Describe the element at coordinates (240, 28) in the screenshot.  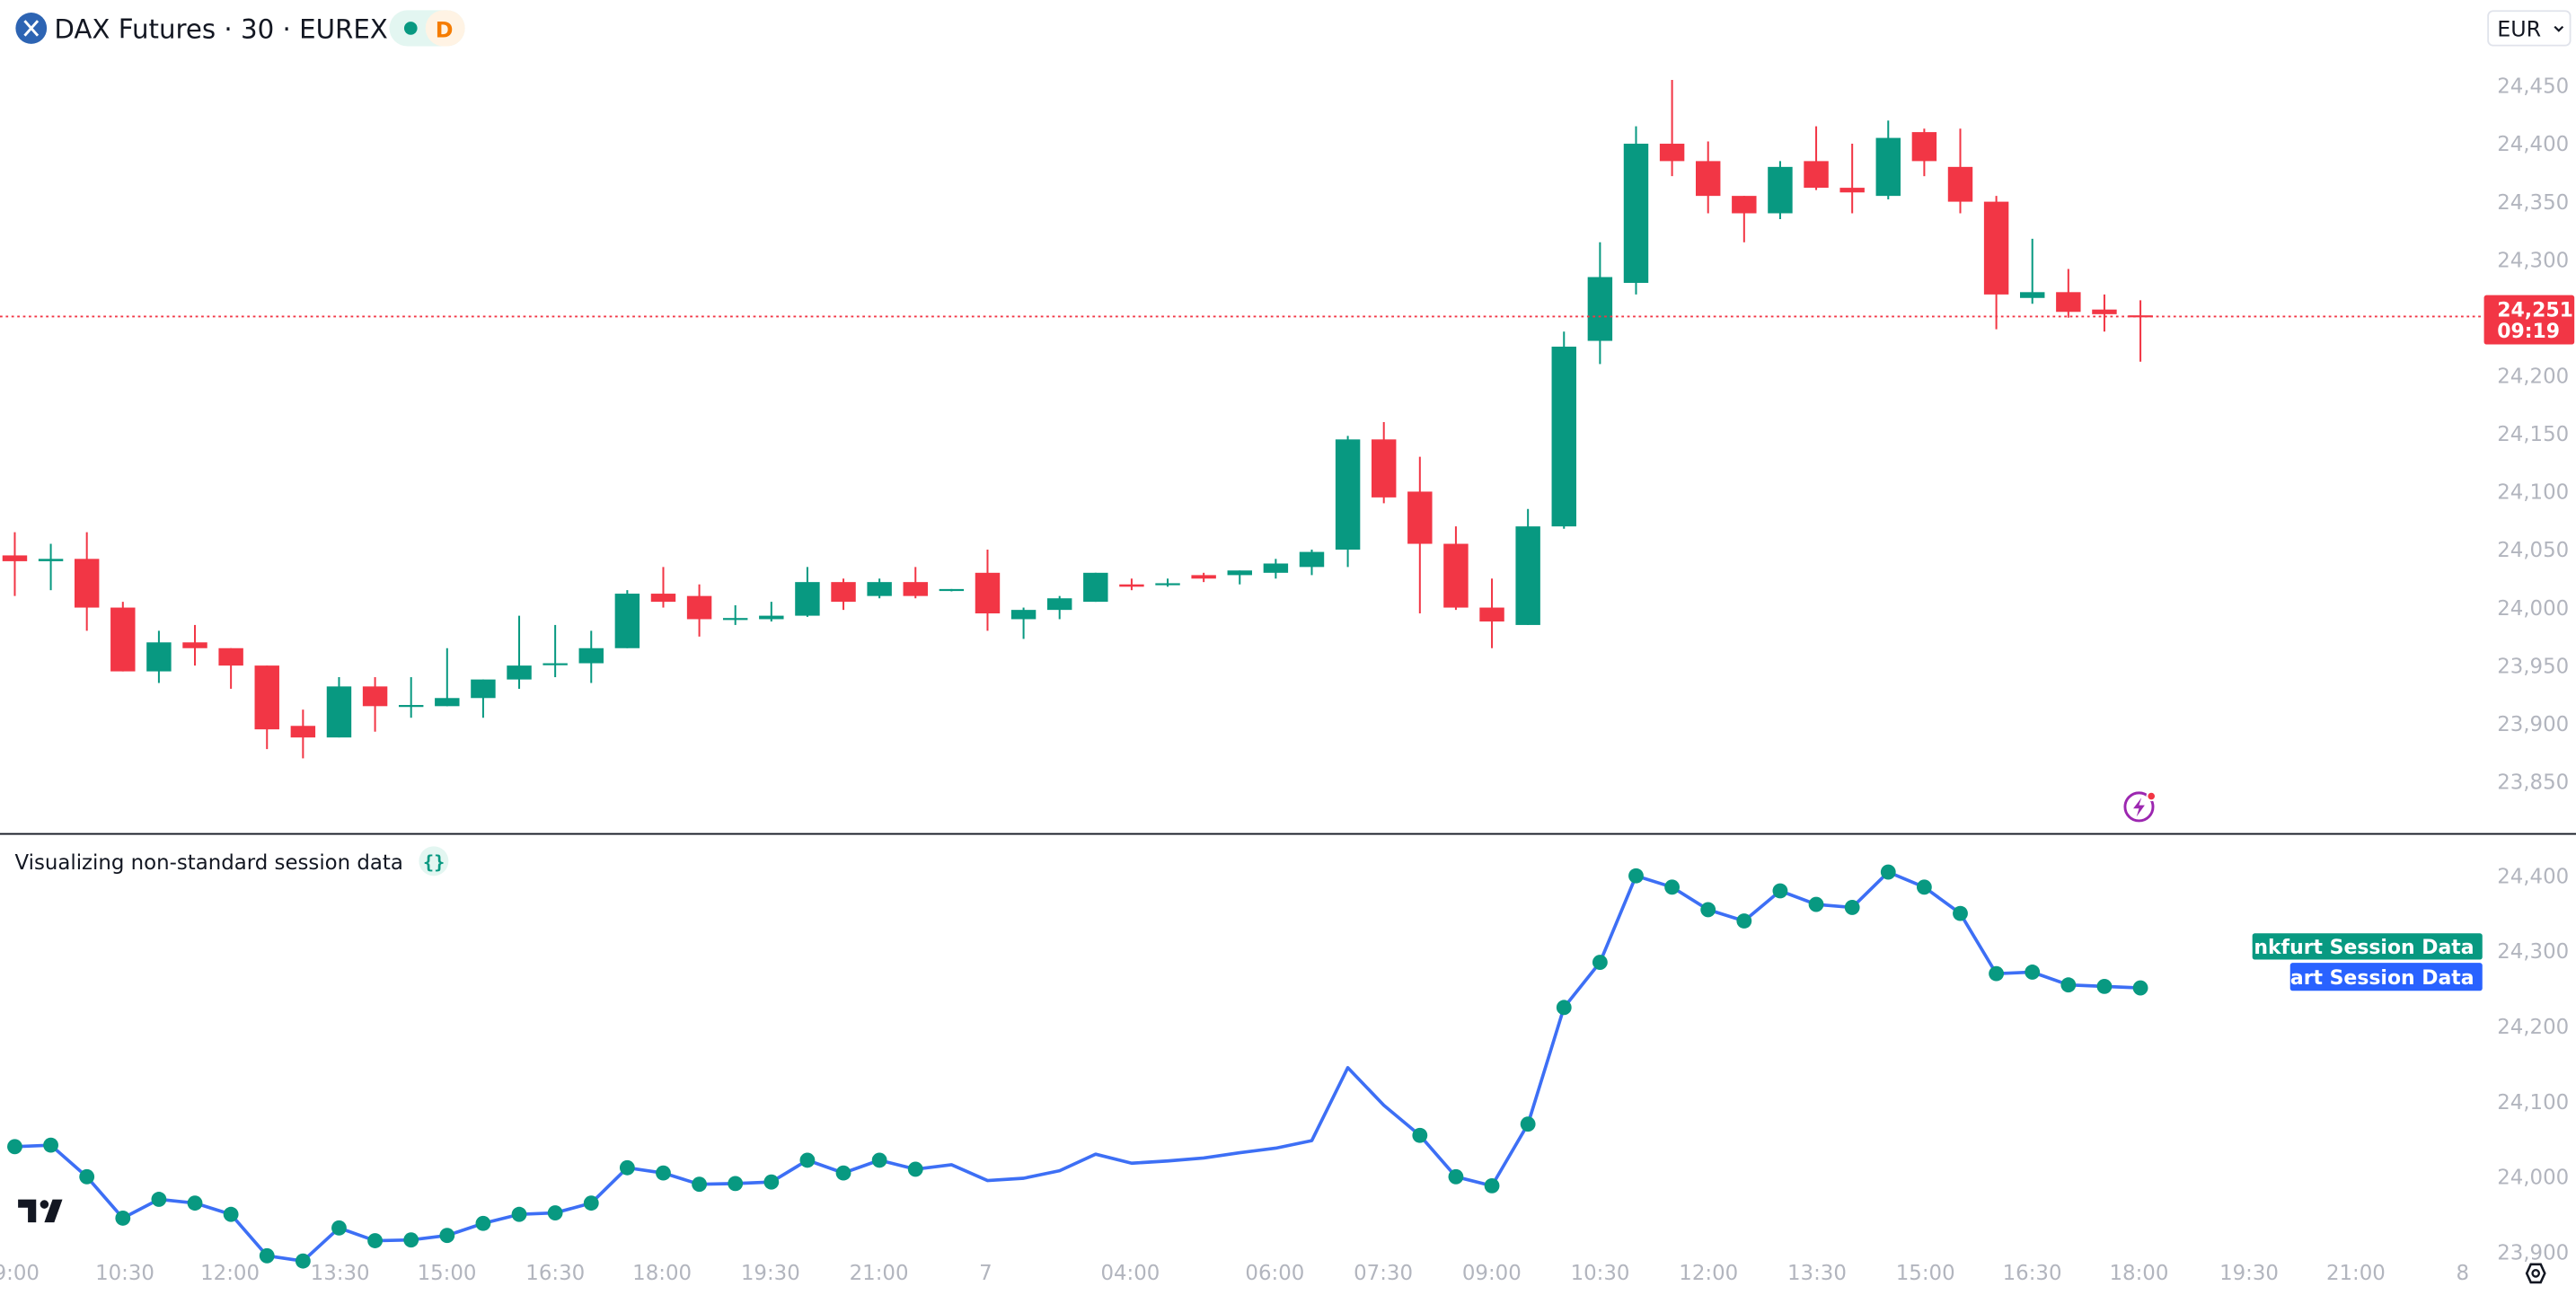
I see `symbol-header: DAX Futures · 30 · EUREX D` at that location.